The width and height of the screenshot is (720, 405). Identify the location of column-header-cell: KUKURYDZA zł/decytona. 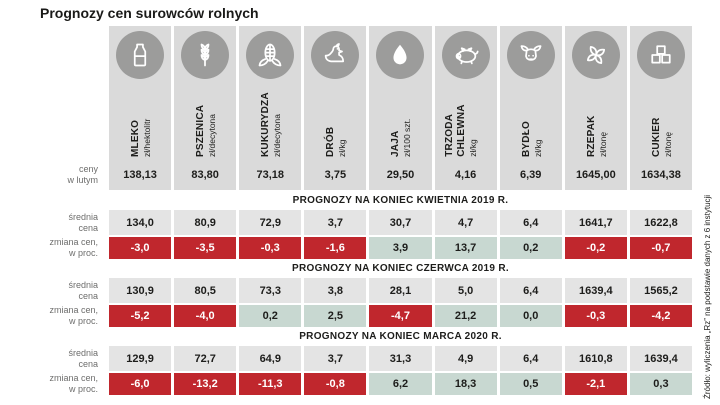
(270, 121).